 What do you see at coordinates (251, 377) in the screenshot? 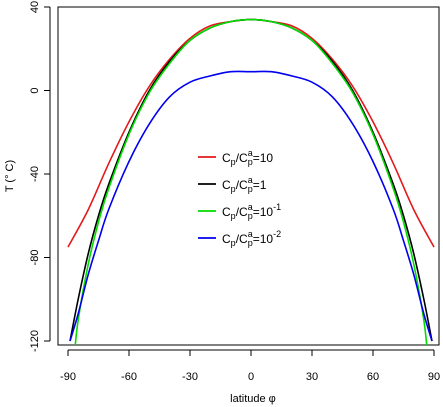
I see `x-tick-label: 0` at bounding box center [251, 377].